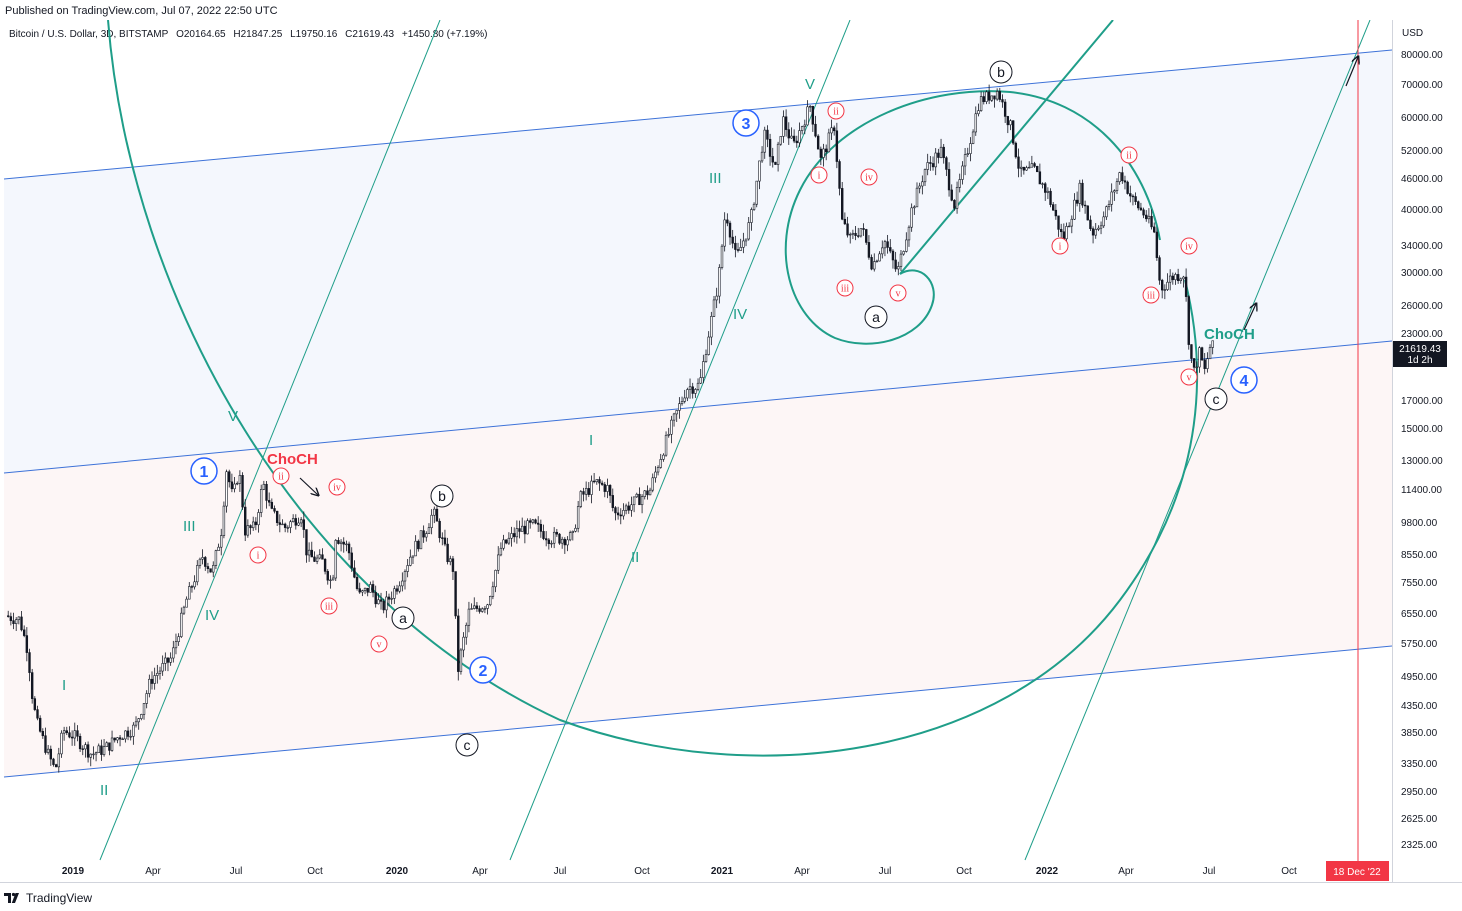 This screenshot has width=1462, height=911. Describe the element at coordinates (697, 711) in the screenshot. I see `channel-bottom-line` at that location.